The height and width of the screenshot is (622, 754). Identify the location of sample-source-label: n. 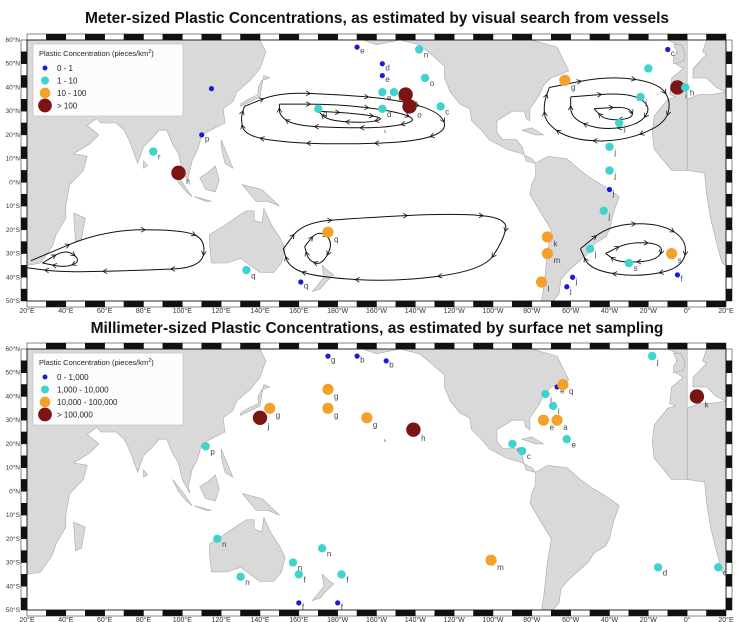
(224, 544).